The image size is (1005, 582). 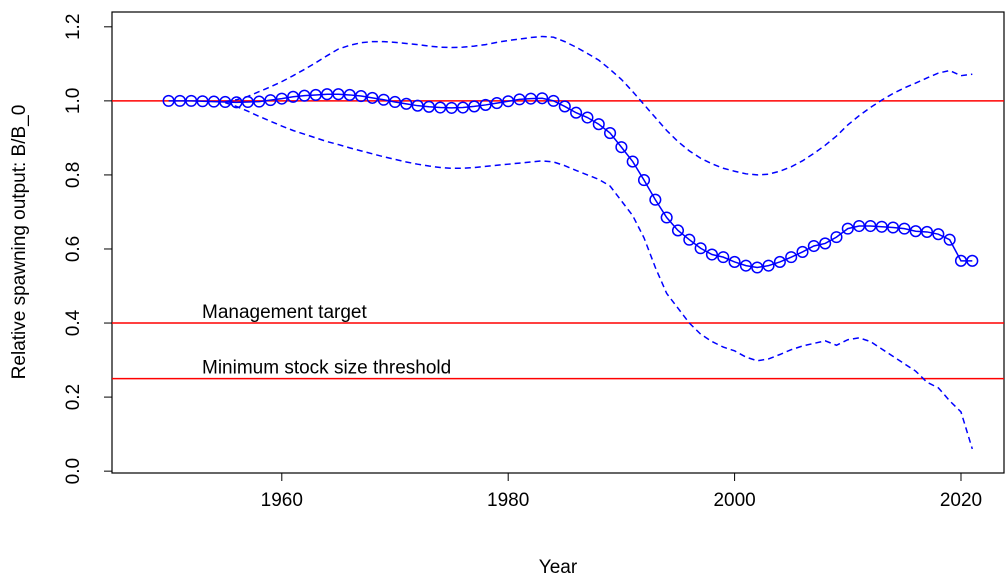 What do you see at coordinates (734, 500) in the screenshot?
I see `x-tick-label: 2000` at bounding box center [734, 500].